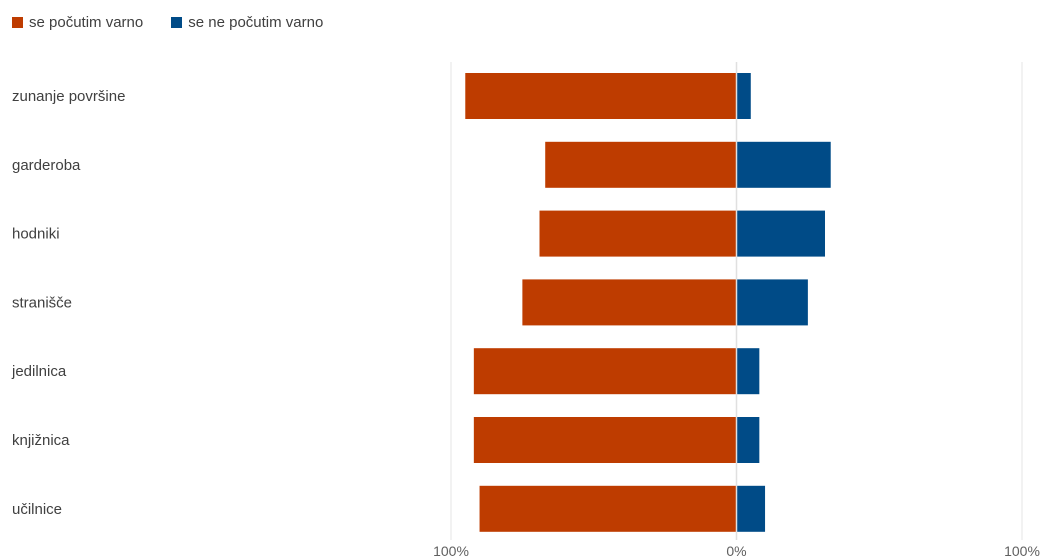  Describe the element at coordinates (256, 22) in the screenshot. I see `legend-label-unsafe: se ne počutim varno` at that location.